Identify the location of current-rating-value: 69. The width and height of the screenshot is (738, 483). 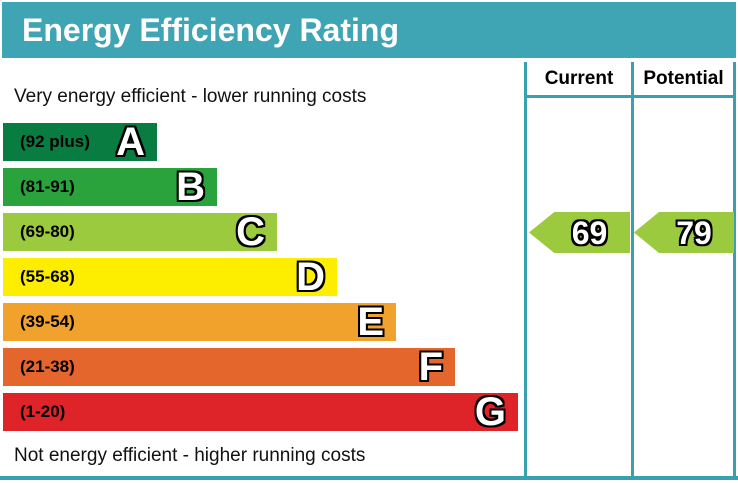
(589, 232).